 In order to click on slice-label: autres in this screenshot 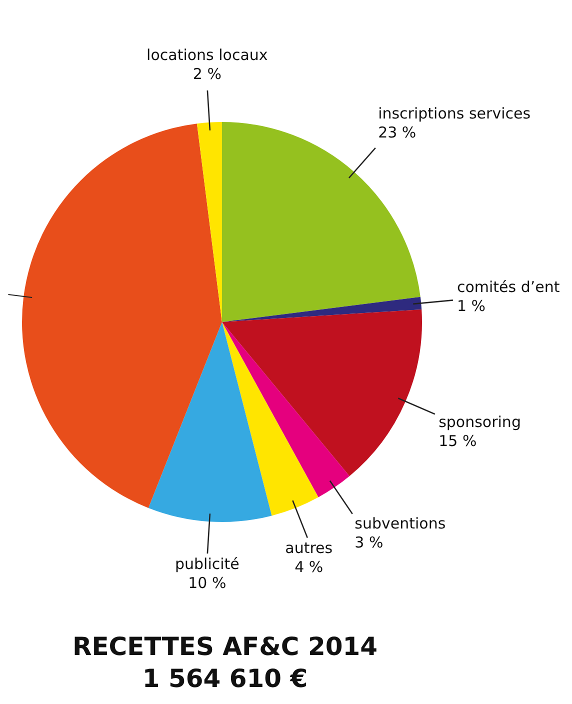, I will do `click(309, 547)`.